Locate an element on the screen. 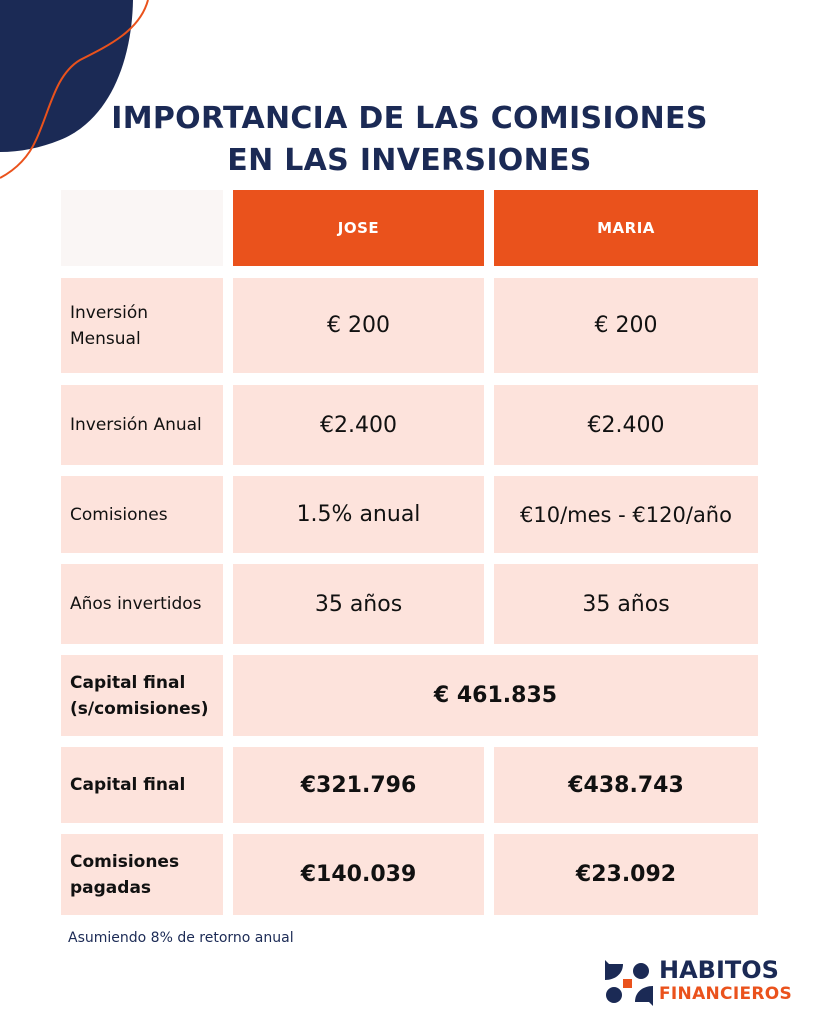 This screenshot has height=1024, width=819. cell-jose: €321.796 is located at coordinates (358, 785).